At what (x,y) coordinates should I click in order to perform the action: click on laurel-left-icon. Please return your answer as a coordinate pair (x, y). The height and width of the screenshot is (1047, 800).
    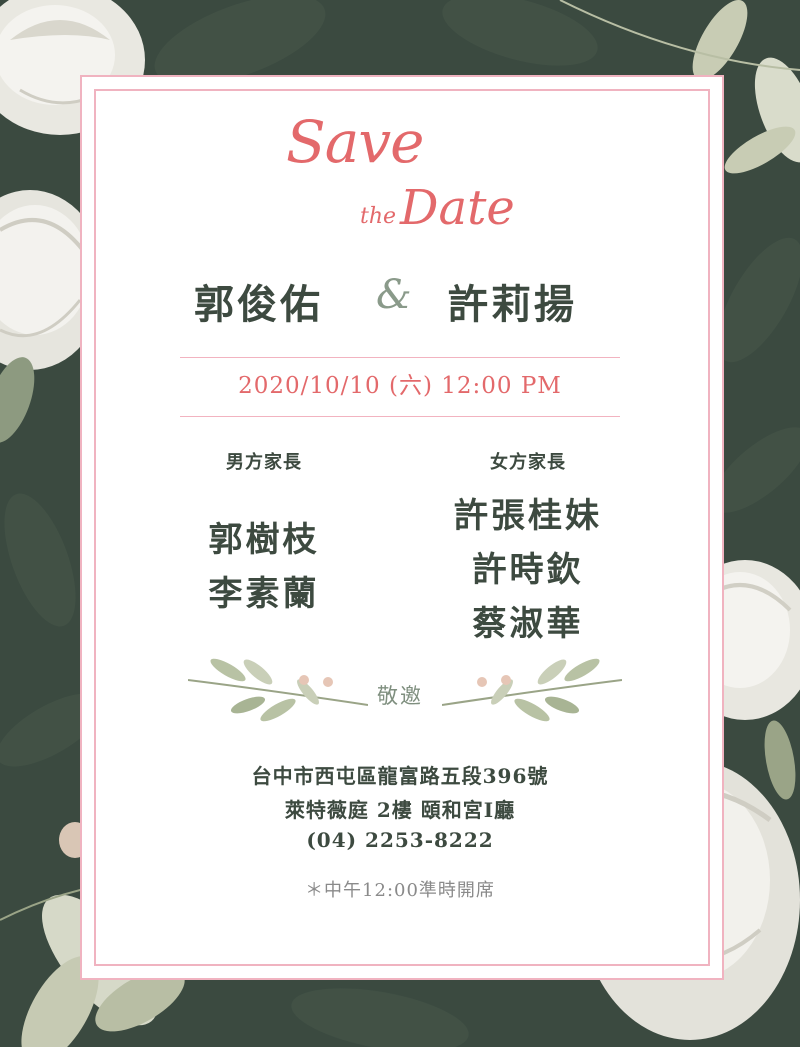
    Looking at the image, I should click on (278, 690).